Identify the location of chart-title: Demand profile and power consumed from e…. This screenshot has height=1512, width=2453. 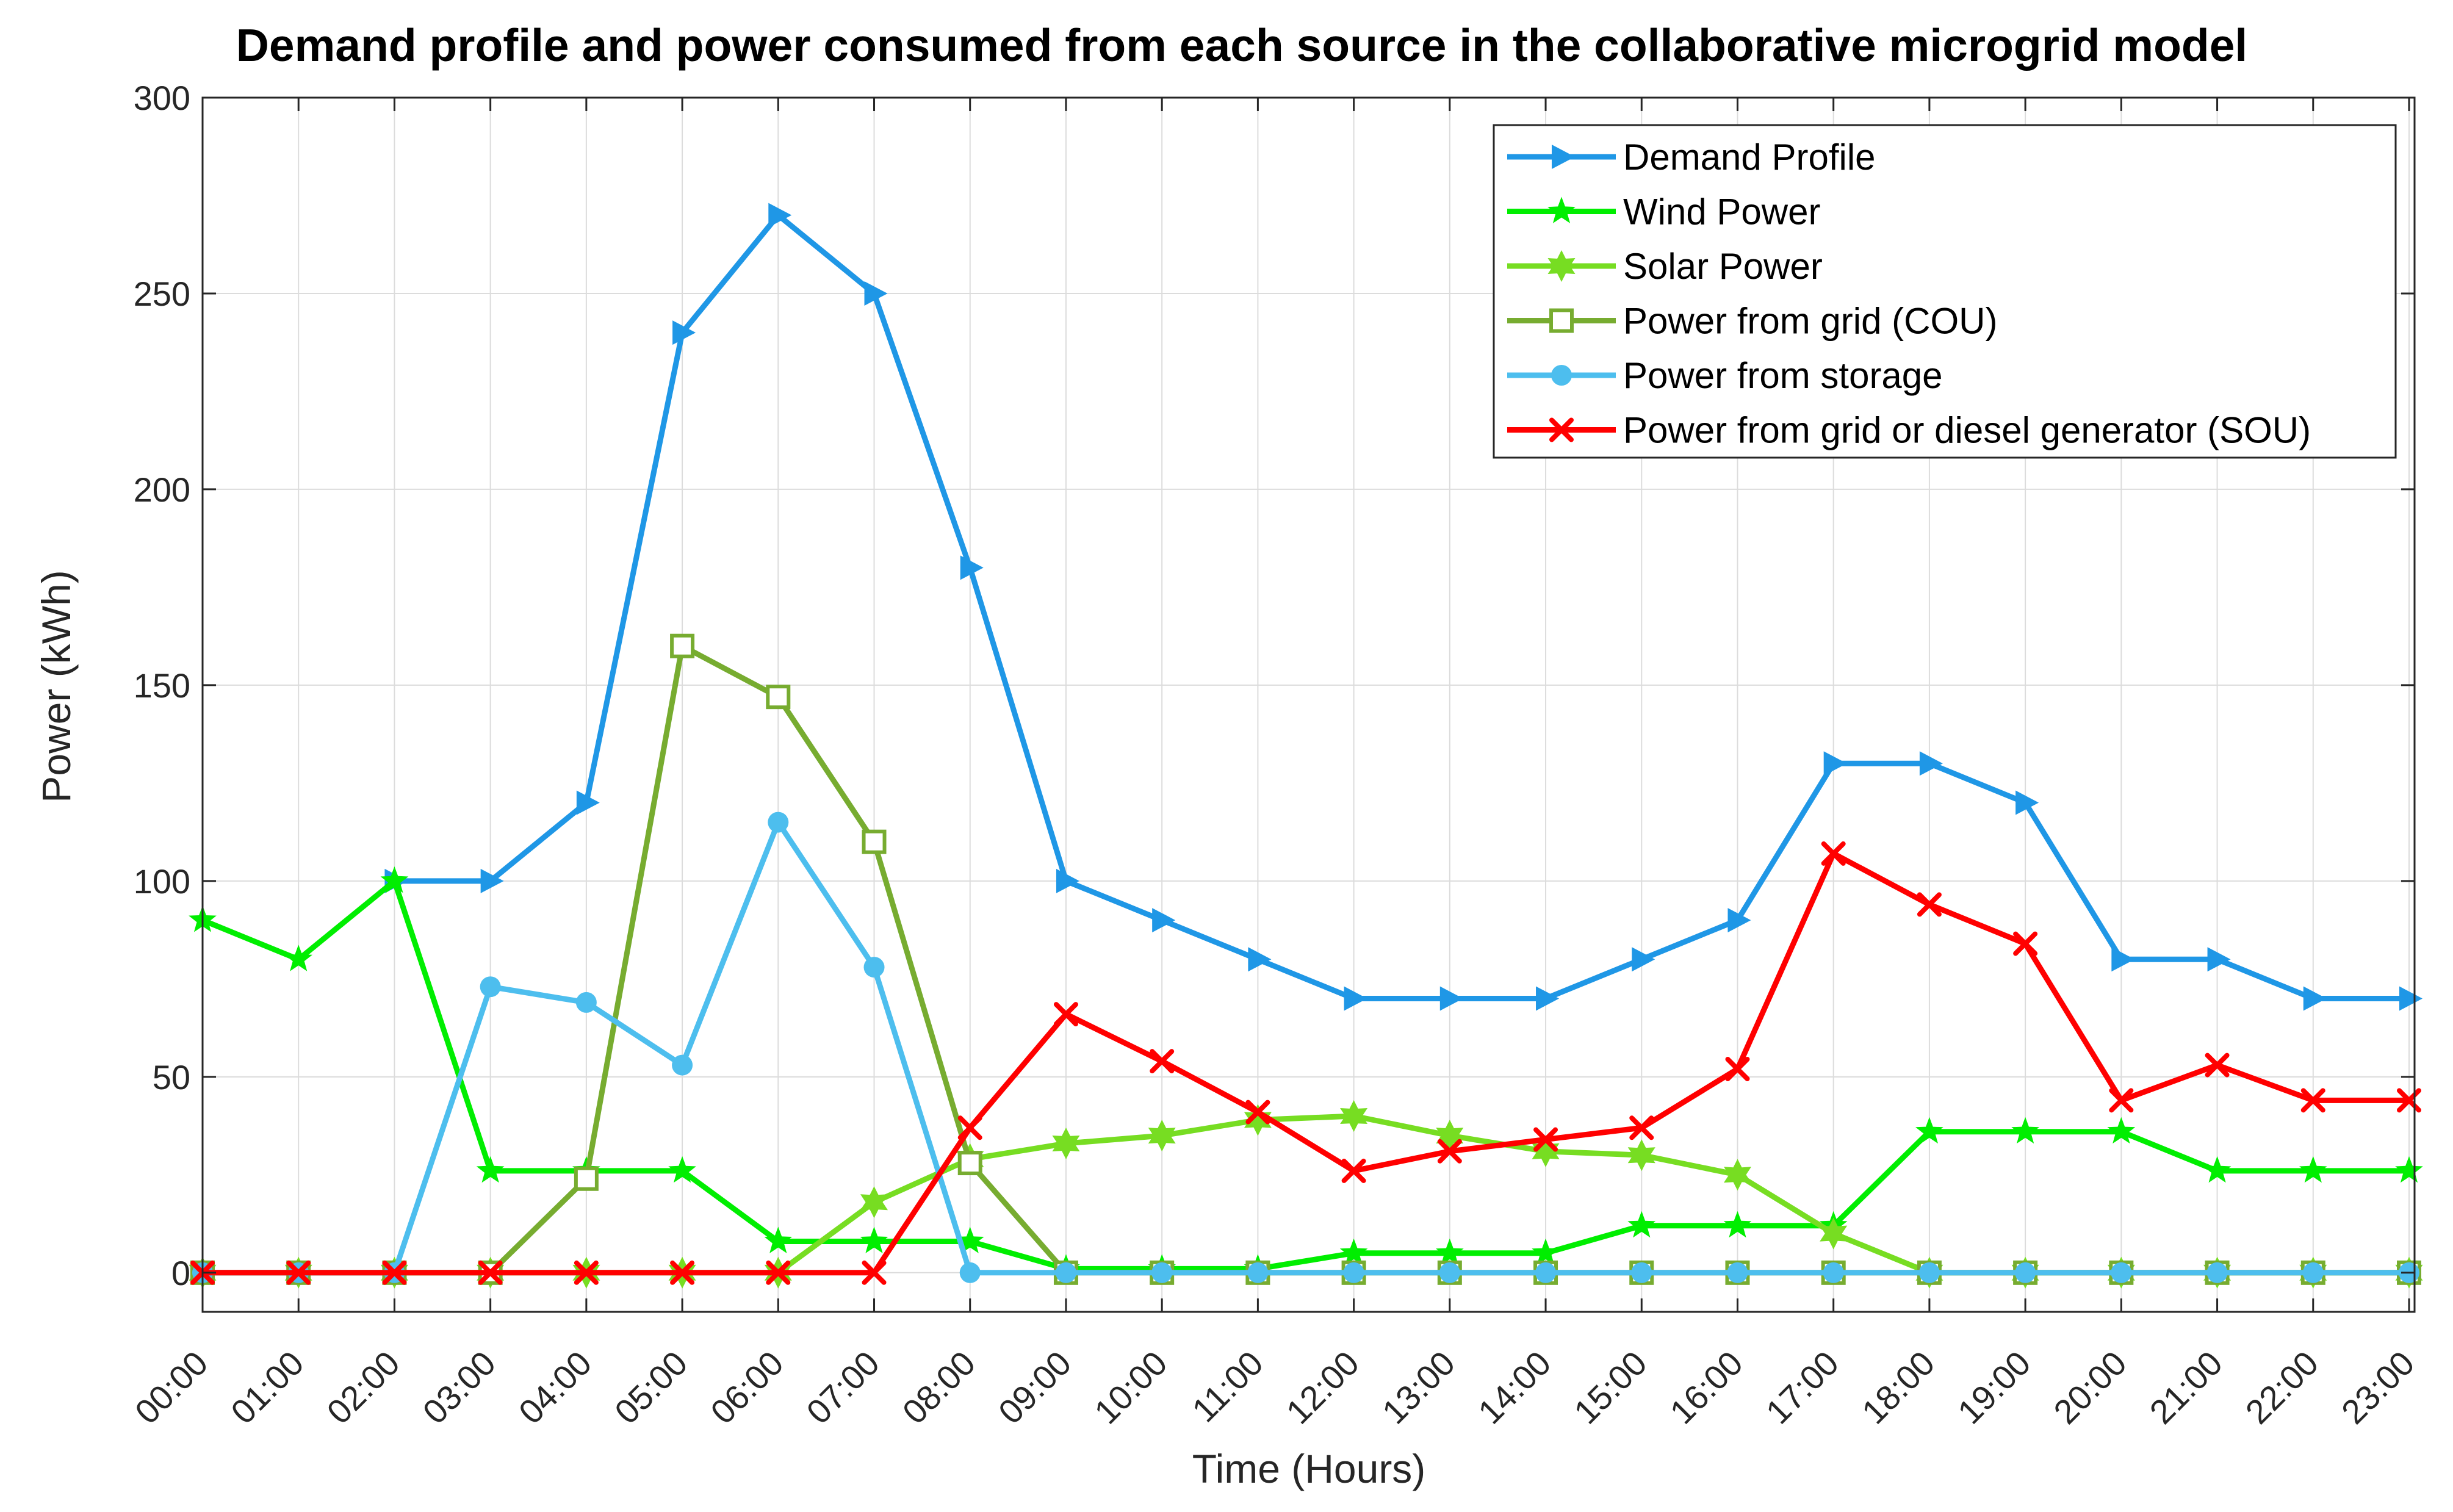
(1242, 45).